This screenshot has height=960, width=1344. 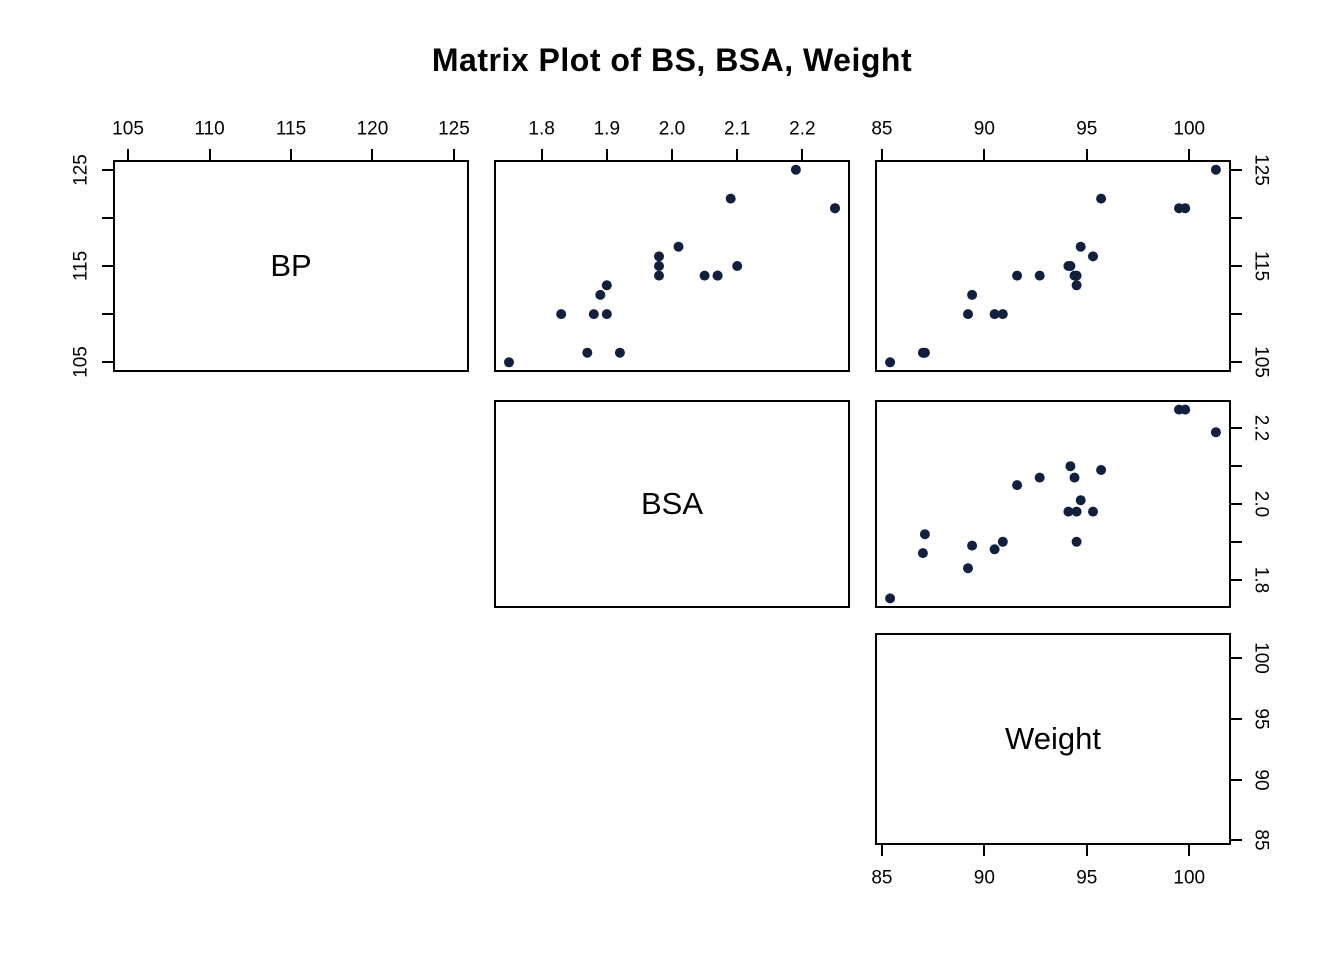 I want to click on panel-bp-vs-bsa: 1.8 1.9 2.0 2.1 2.2, so click(x=672, y=246).